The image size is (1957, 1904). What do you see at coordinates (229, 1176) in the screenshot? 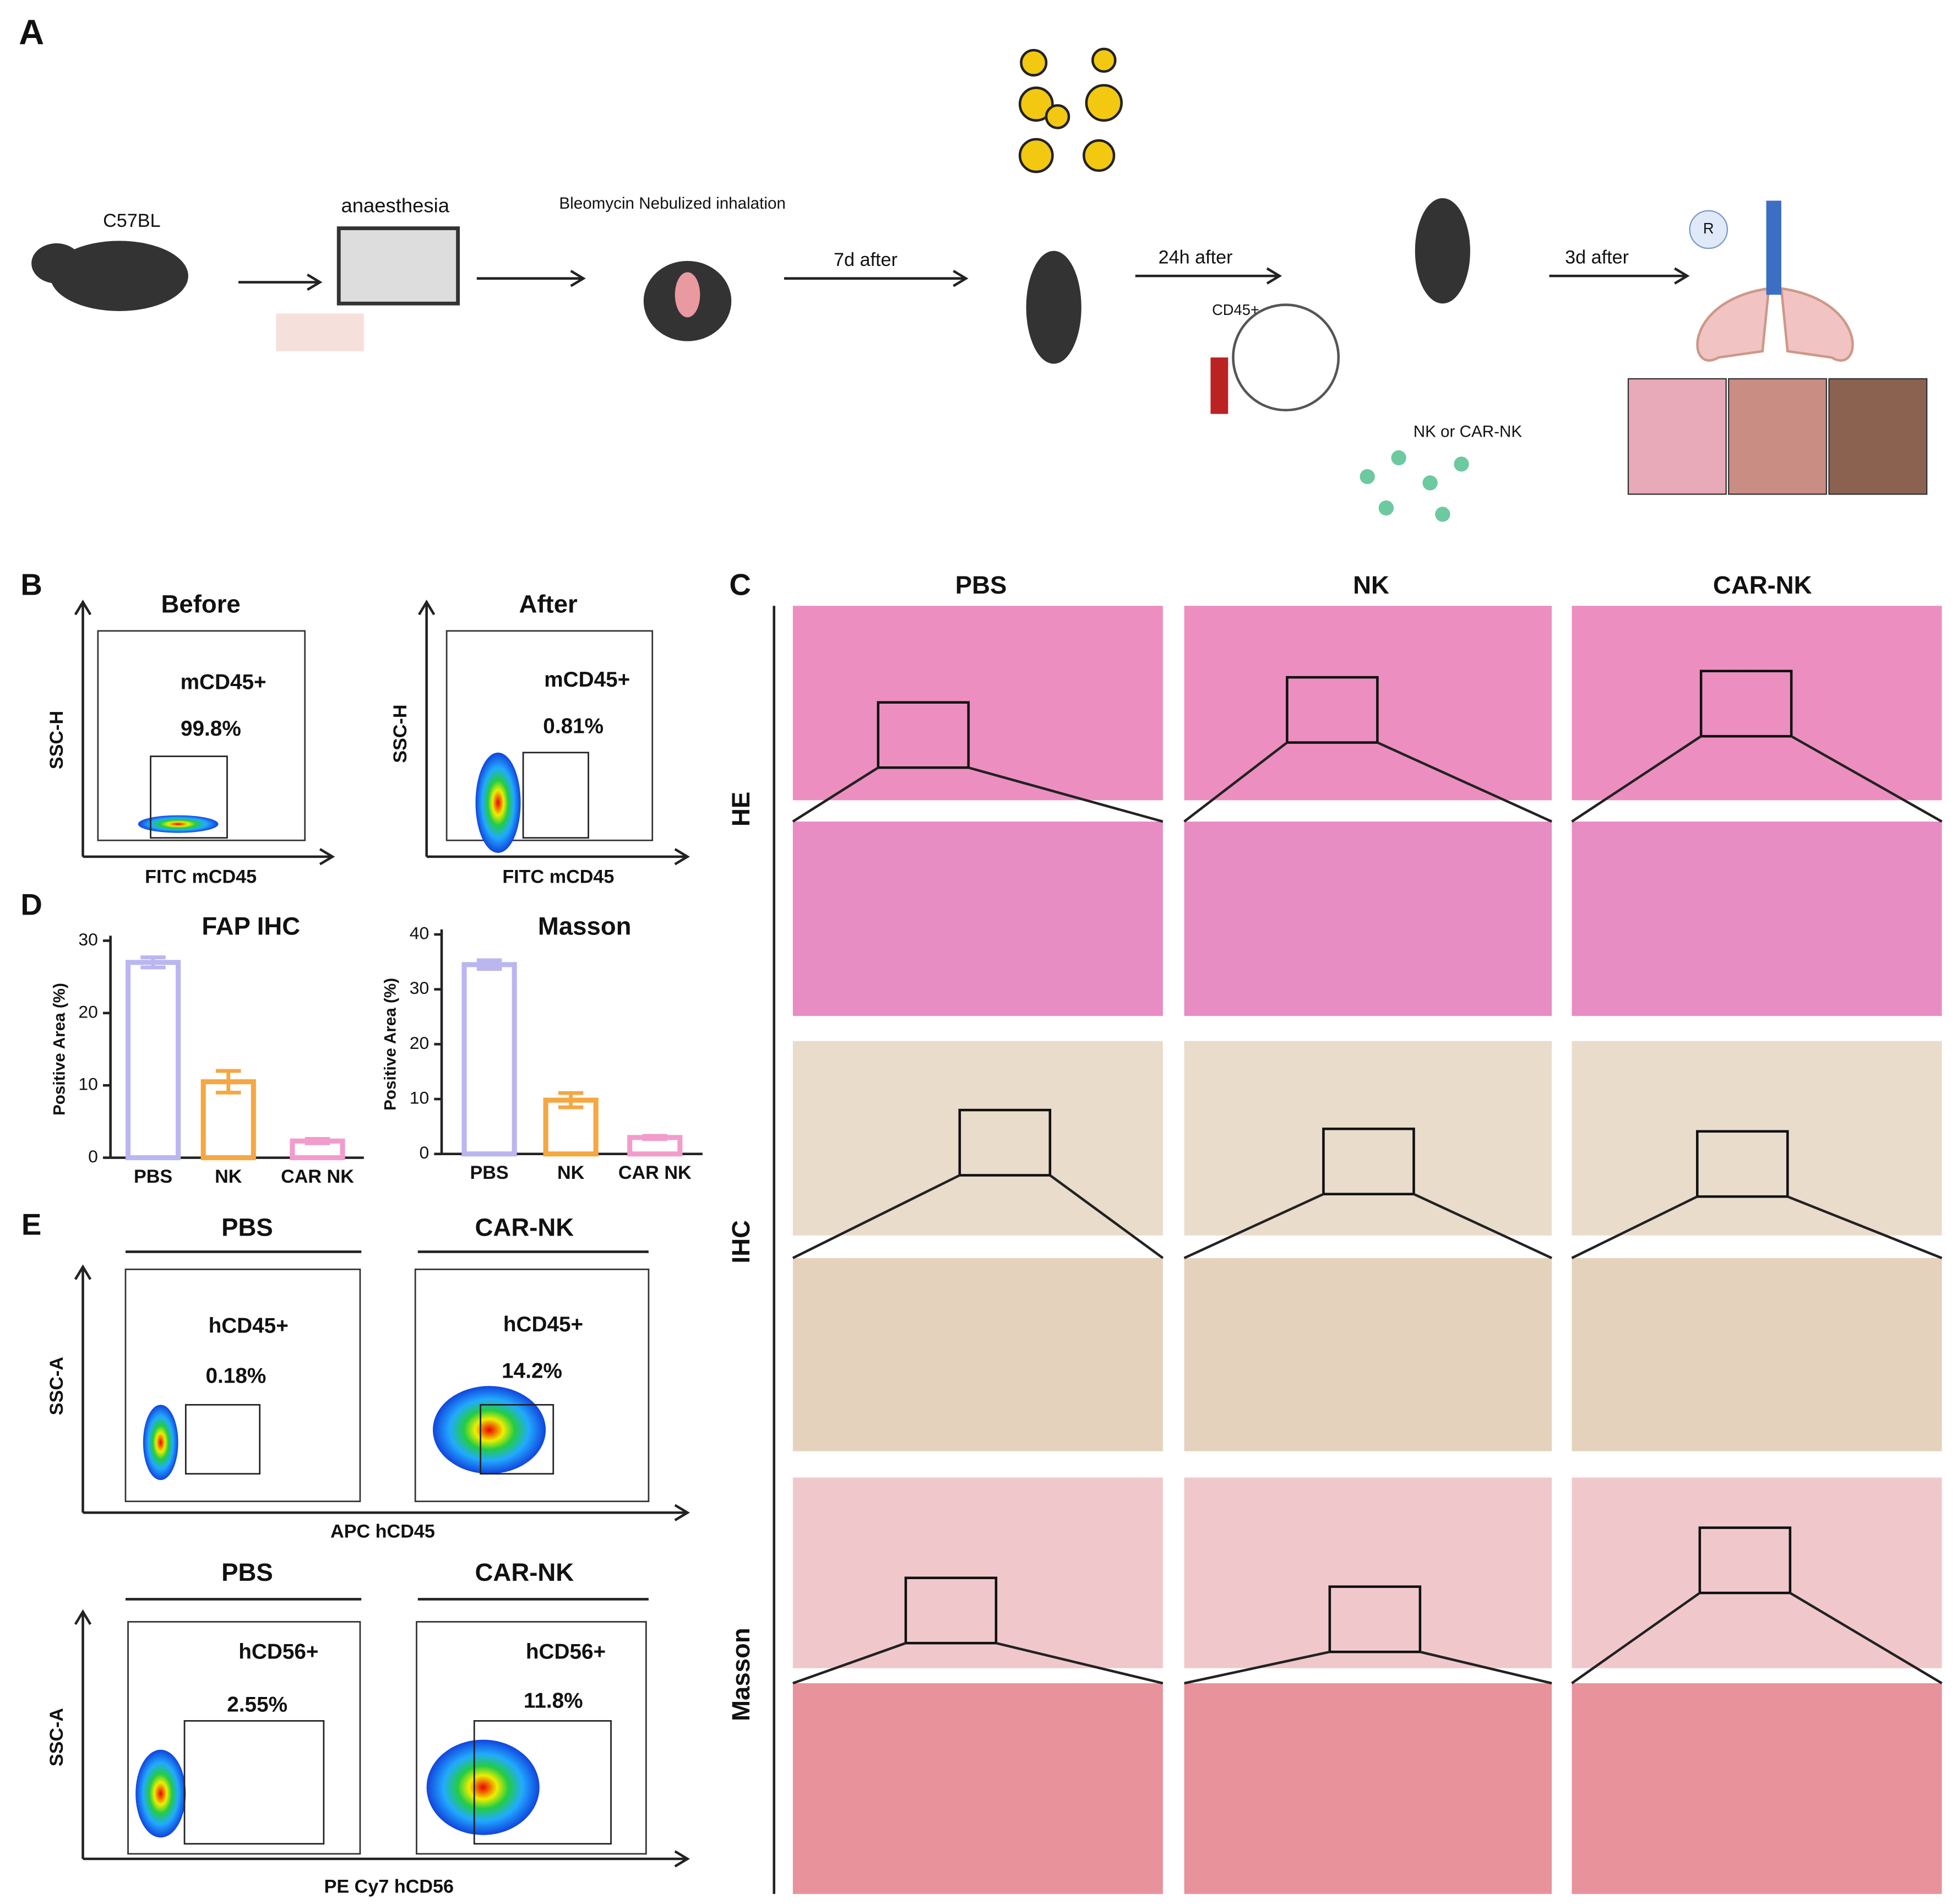
I see `x-tick-label: NK` at bounding box center [229, 1176].